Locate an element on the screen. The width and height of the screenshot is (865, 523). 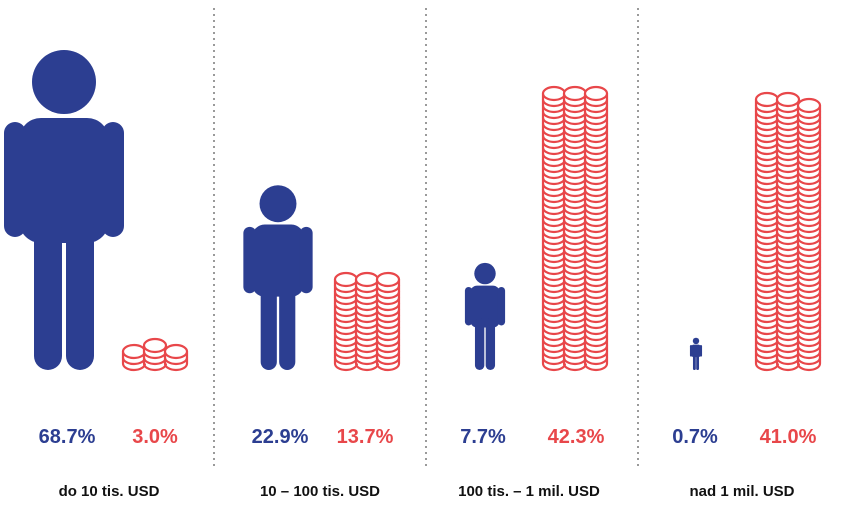
category-label-3: nad 1 mil. USD is located at coordinates (742, 491).